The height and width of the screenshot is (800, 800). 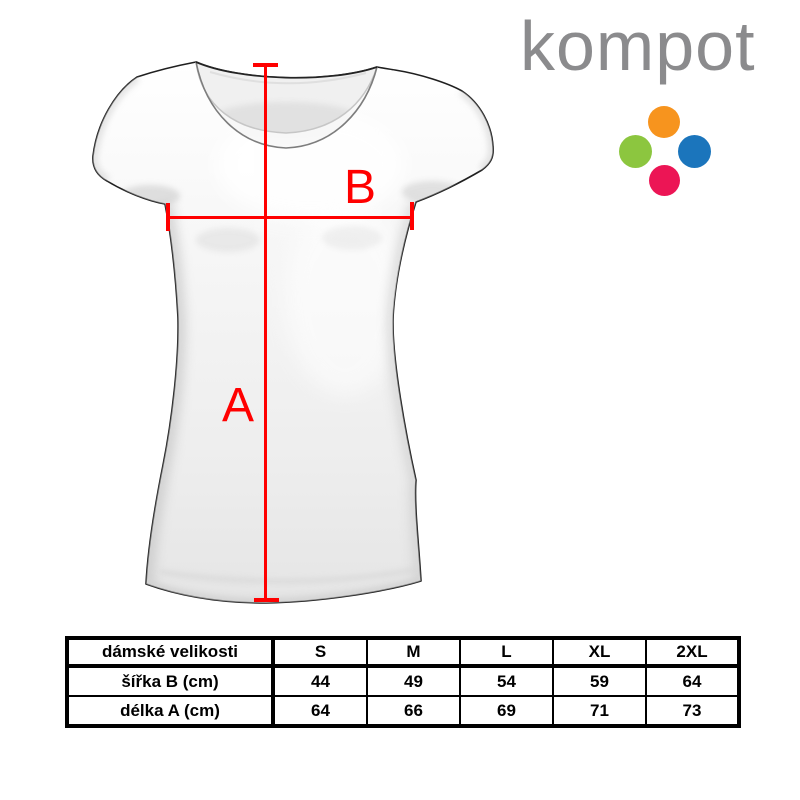 What do you see at coordinates (664, 180) in the screenshot?
I see `logo-pink-dot` at bounding box center [664, 180].